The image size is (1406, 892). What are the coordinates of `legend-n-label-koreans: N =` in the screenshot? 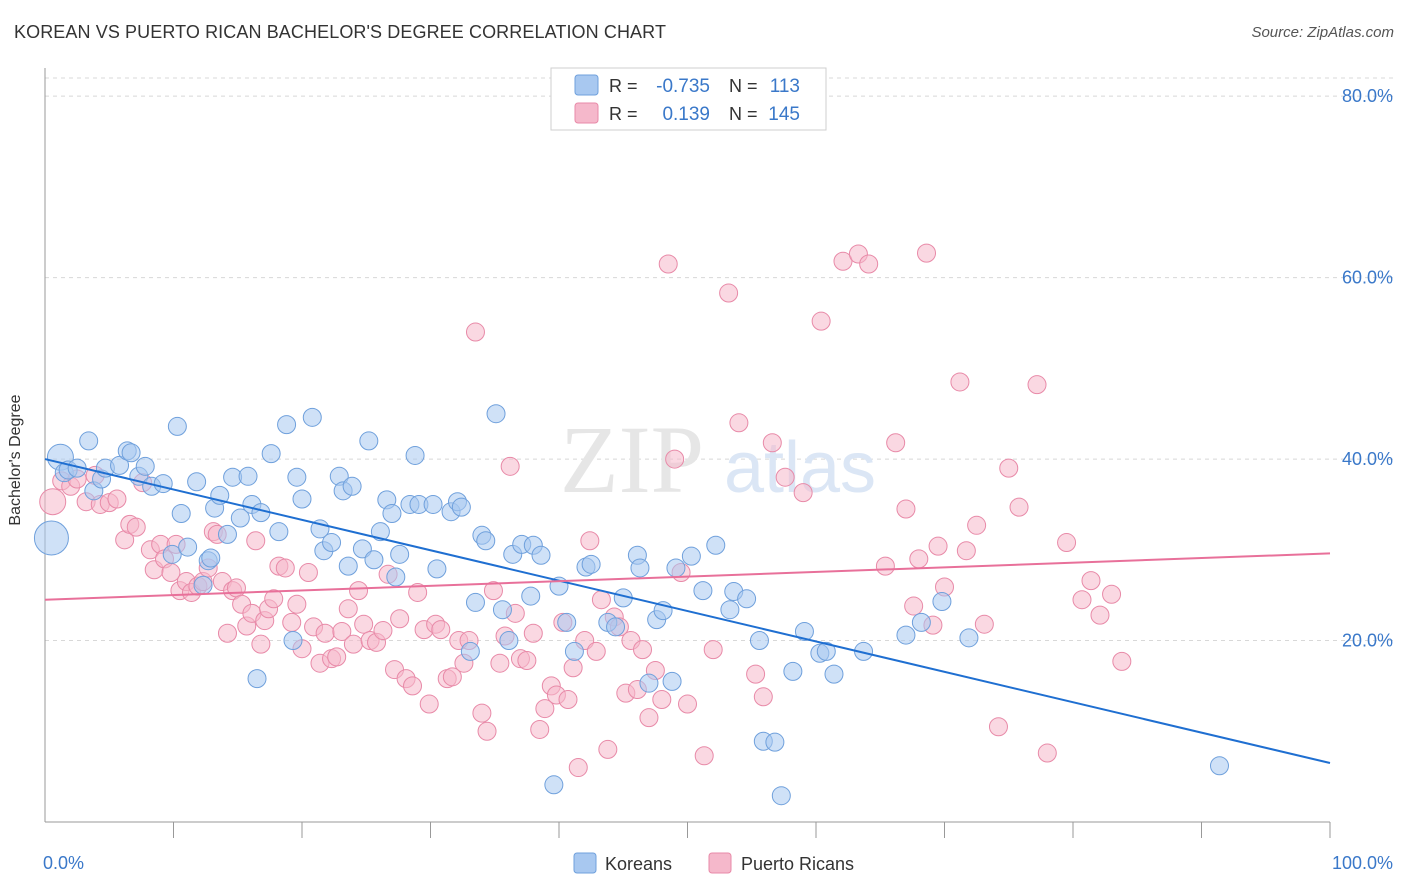 It's located at (743, 86).